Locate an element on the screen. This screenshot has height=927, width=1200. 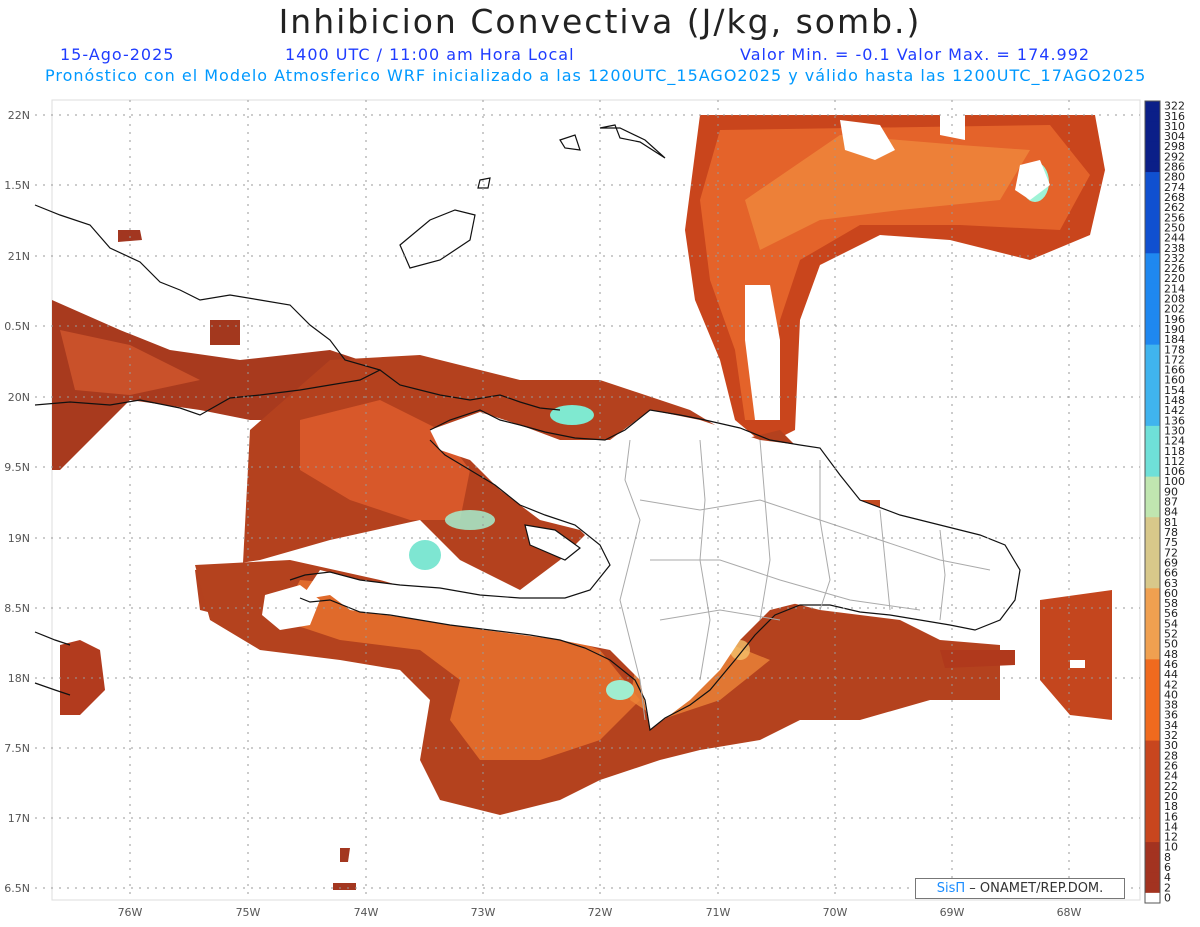
colorbar-label: 12 is located at coordinates (1171, 837).